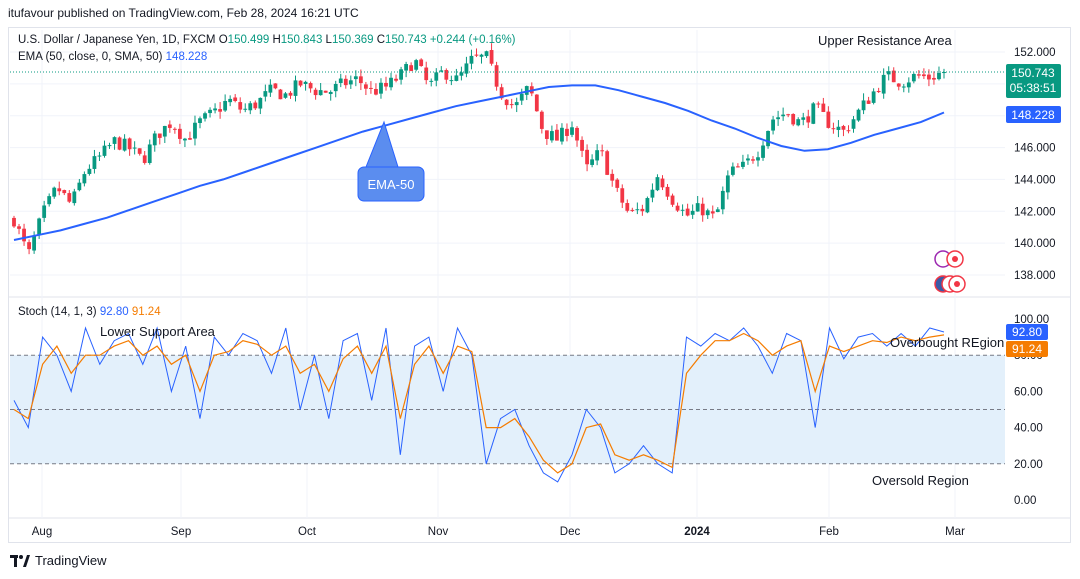 This screenshot has height=579, width=1080. I want to click on stoch-tick-label: 60.00, so click(1028, 392).